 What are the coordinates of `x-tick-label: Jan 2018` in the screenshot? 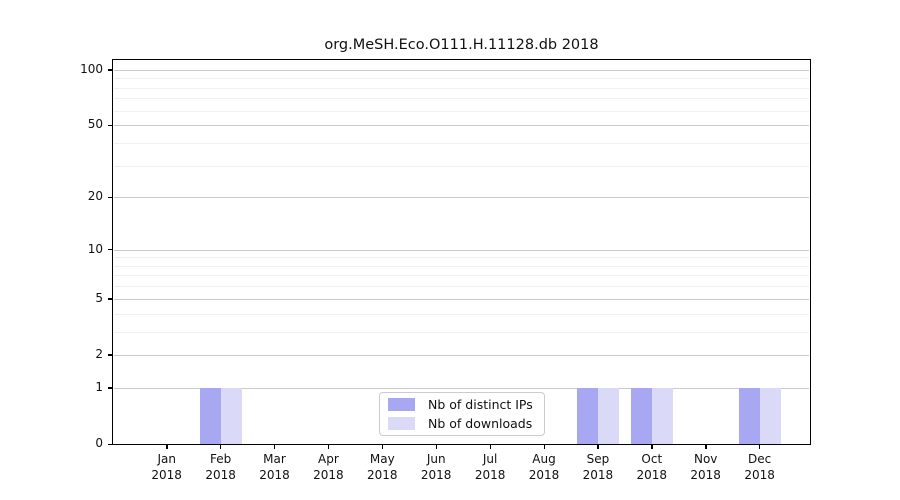 It's located at (166, 467).